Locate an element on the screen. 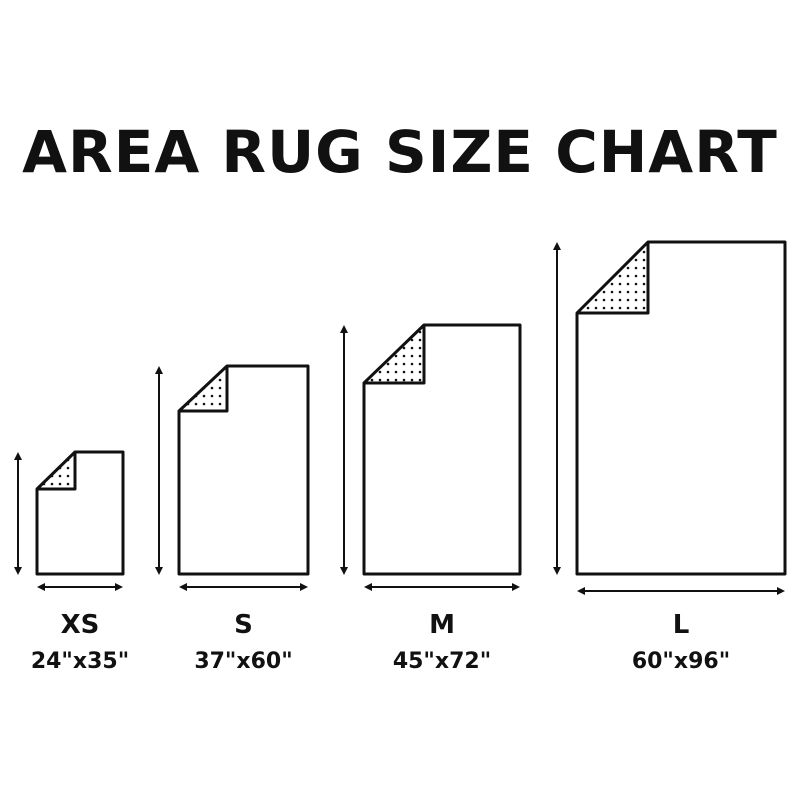 The image size is (800, 800). chart-title: AREA RUG SIZE CHART is located at coordinates (400, 152).